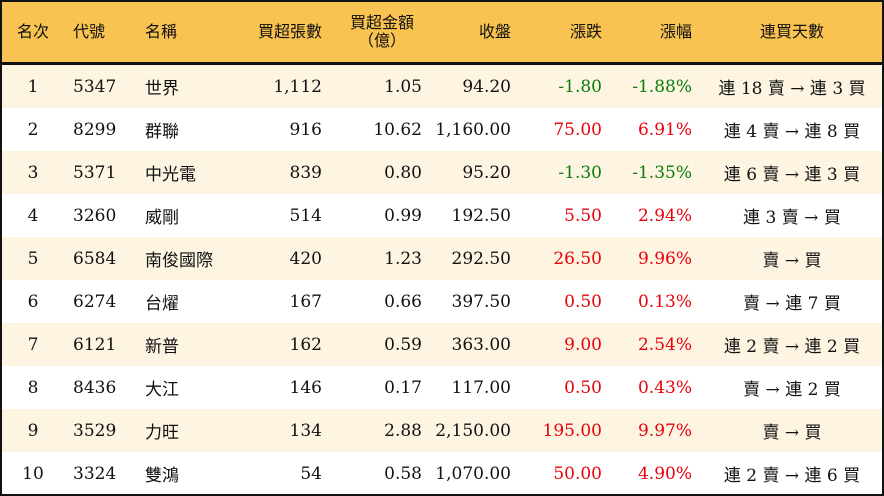  I want to click on close-cell: 192.50, so click(481, 215).